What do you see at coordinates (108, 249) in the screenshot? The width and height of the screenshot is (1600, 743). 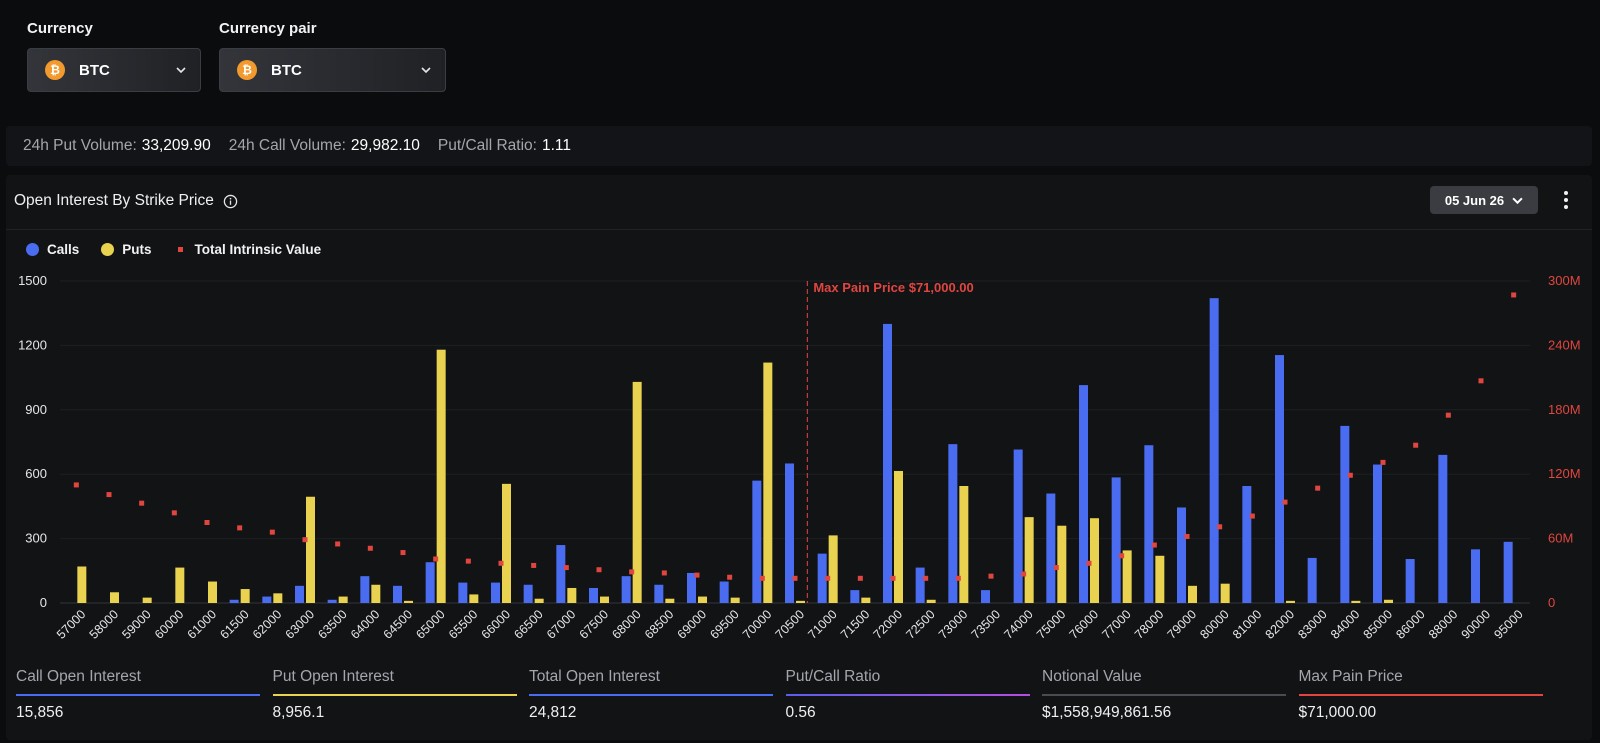 I see `puts-swatch` at bounding box center [108, 249].